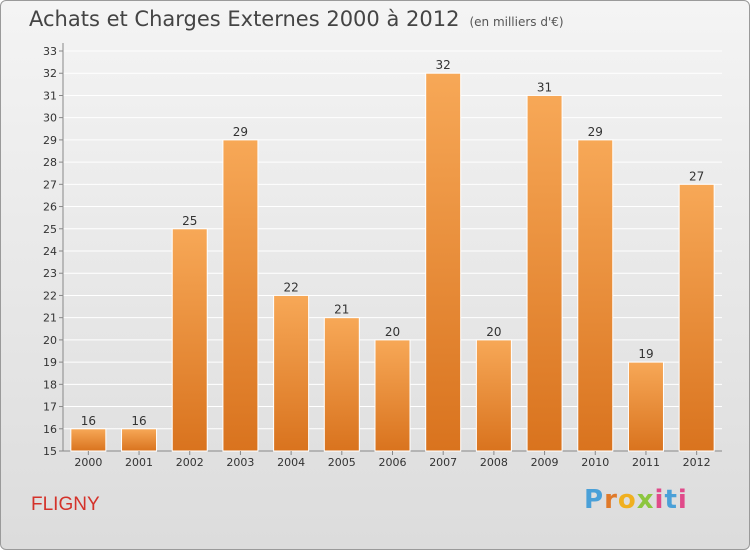 The height and width of the screenshot is (550, 750). I want to click on y-tick-label: 32, so click(50, 73).